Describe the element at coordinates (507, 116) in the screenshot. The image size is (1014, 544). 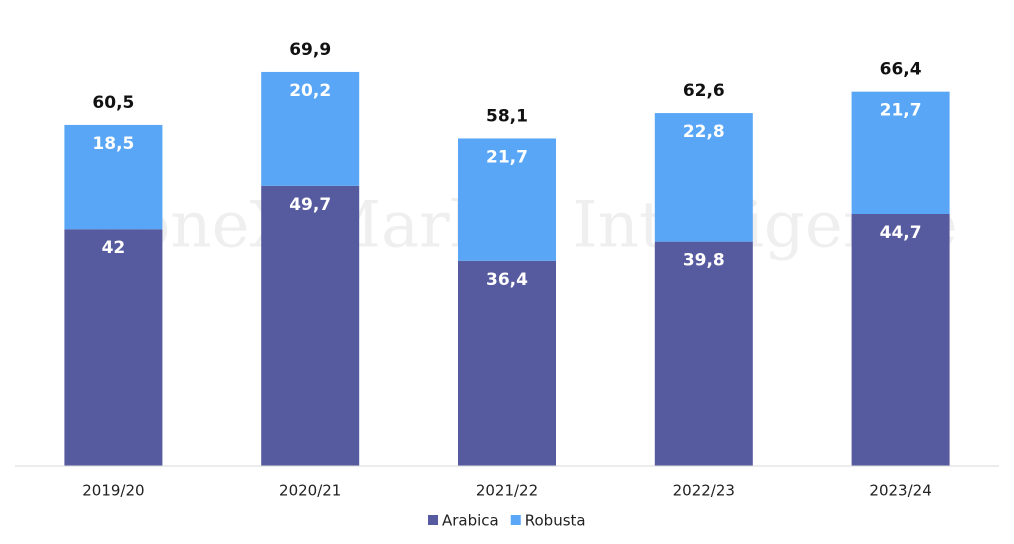
I see `total-label: 58,1` at that location.